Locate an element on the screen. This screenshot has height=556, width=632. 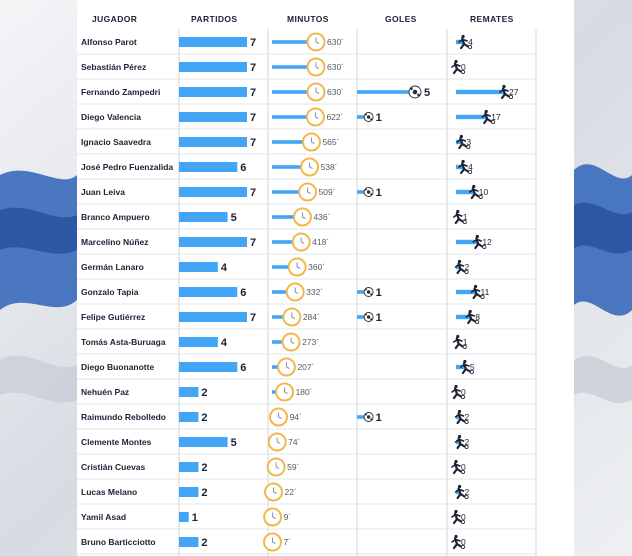
minutos-label: 9´ is located at coordinates (288, 517).